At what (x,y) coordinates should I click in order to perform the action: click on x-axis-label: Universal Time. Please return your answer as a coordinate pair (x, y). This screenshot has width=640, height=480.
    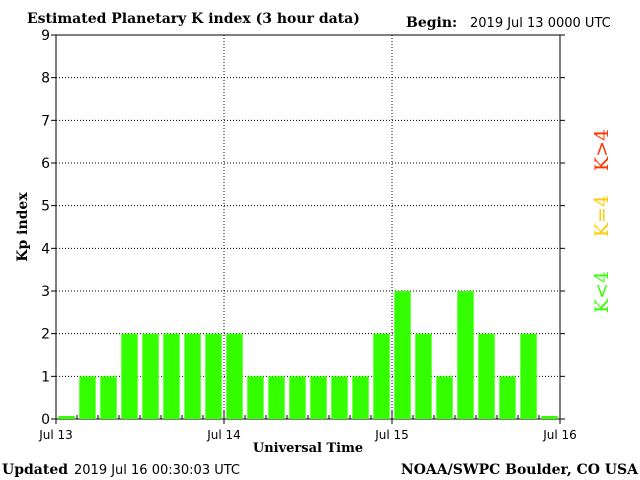
    Looking at the image, I should click on (308, 448).